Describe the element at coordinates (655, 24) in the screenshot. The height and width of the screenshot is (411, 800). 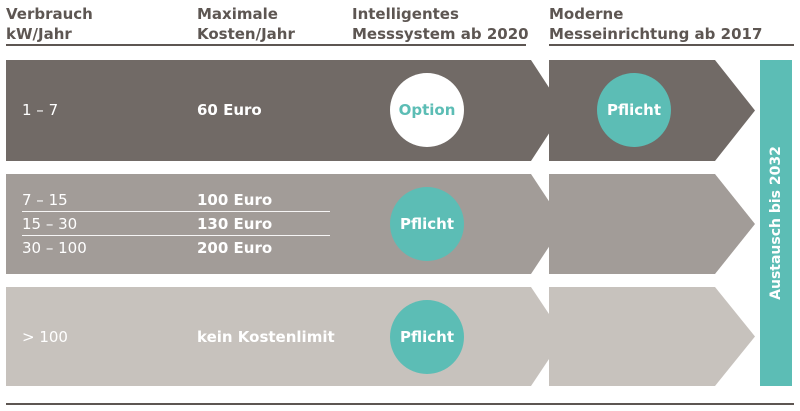
I see `header-moderne-messeinrichtung: Moderne Messeinrichtung ab 2017` at that location.